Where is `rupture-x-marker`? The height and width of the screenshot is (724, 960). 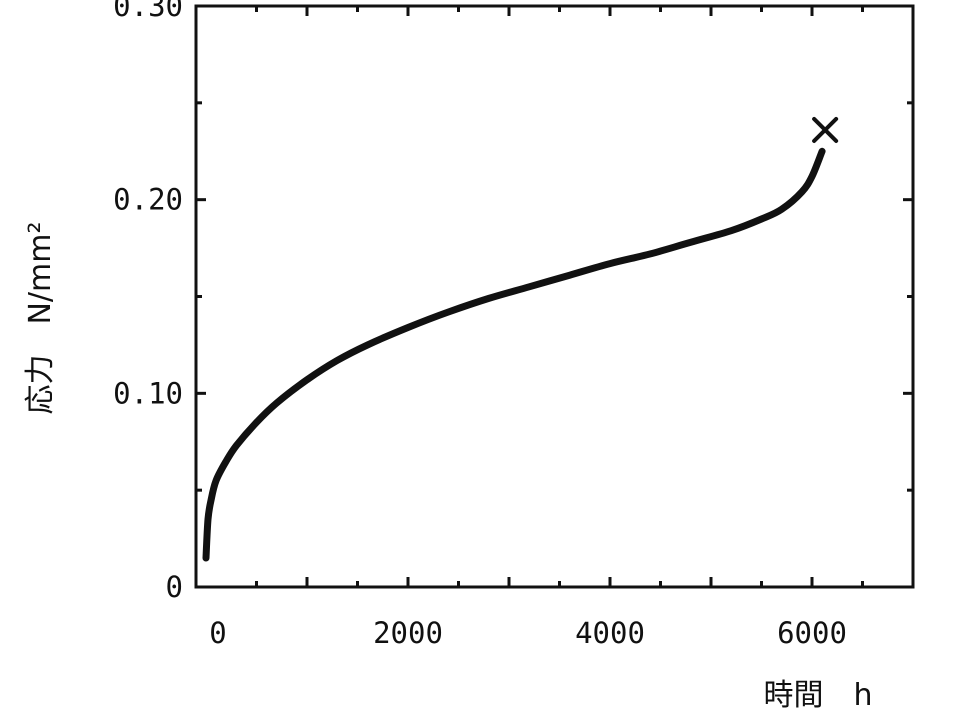 rupture-x-marker is located at coordinates (825, 129).